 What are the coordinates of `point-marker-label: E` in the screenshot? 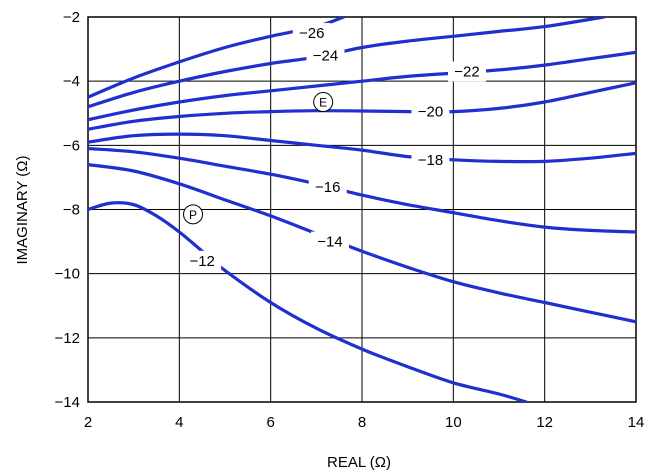 It's located at (323, 103).